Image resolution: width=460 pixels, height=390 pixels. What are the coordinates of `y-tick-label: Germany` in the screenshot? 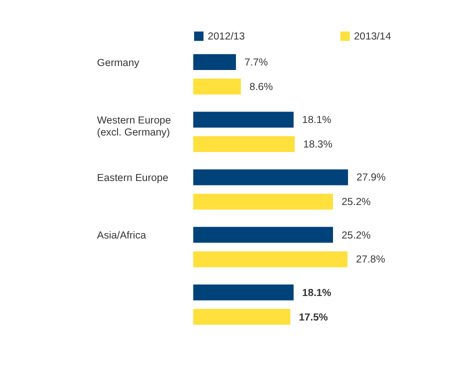 It's located at (118, 63).